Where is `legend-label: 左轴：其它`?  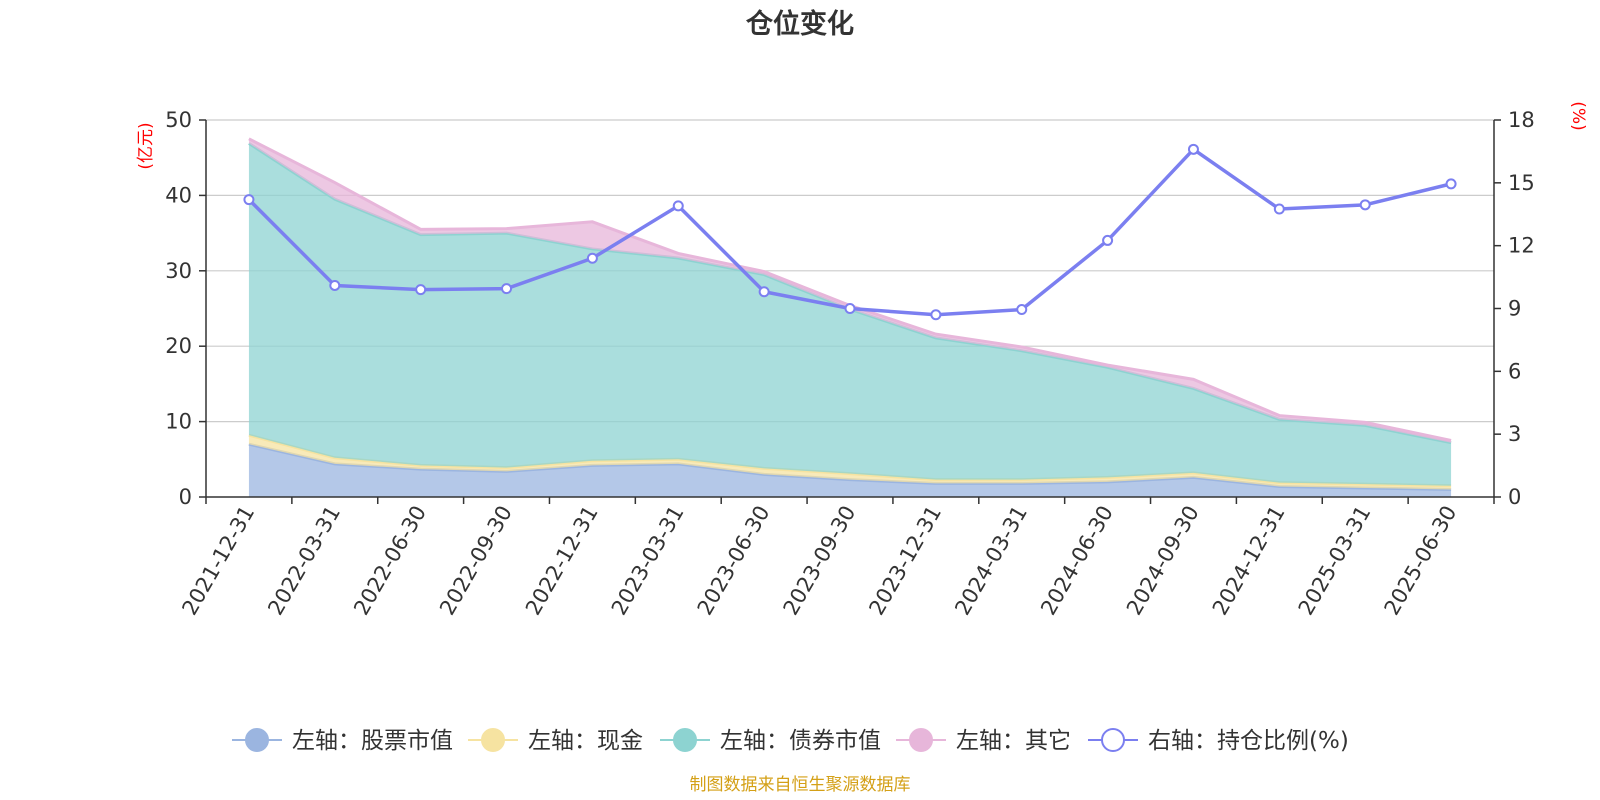 legend-label: 左轴：其它 is located at coordinates (1013, 741).